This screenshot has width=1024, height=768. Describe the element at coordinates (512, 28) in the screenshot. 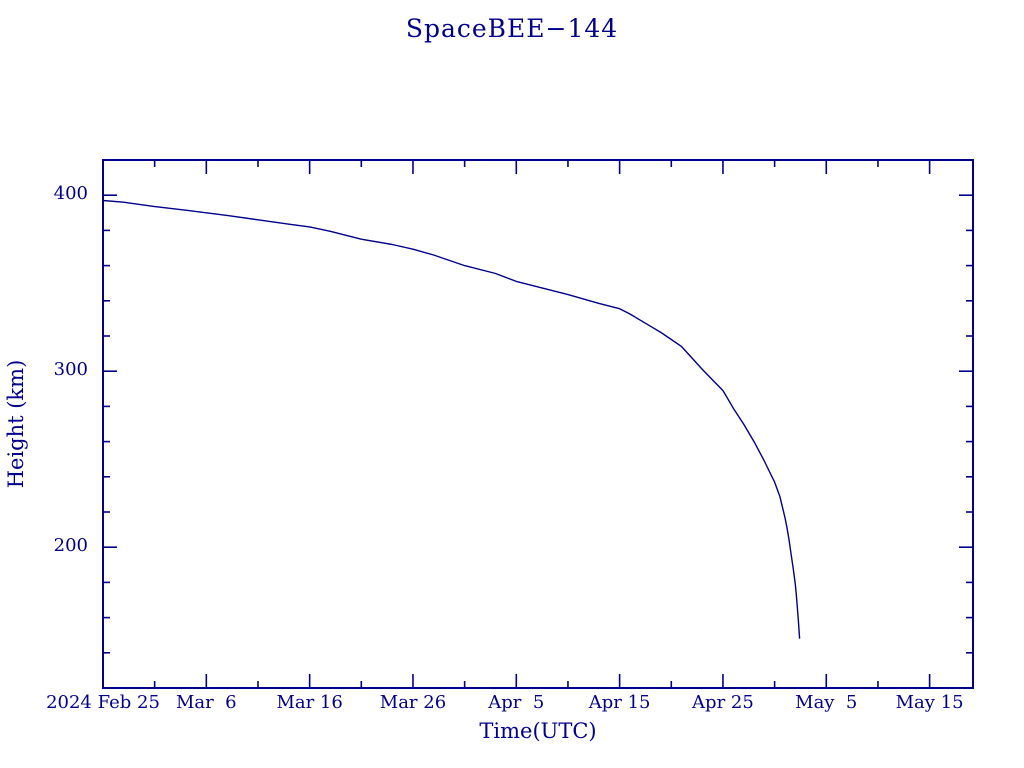

I see `chart-title: SpaceBEE−144` at that location.